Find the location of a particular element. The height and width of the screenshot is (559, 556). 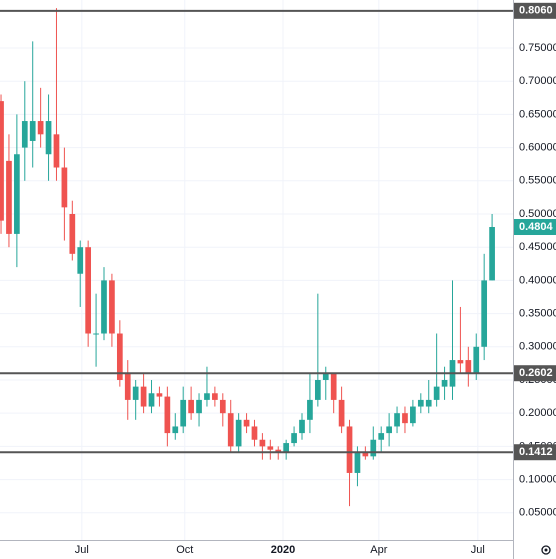

x-tick-label: Oct is located at coordinates (184, 550).